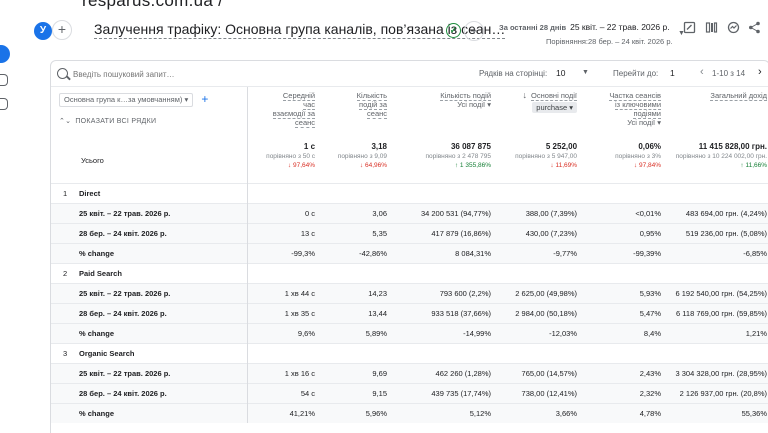 The height and width of the screenshot is (433, 768). What do you see at coordinates (474, 104) in the screenshot?
I see `event-filter-select: Усі події ▾` at bounding box center [474, 104].